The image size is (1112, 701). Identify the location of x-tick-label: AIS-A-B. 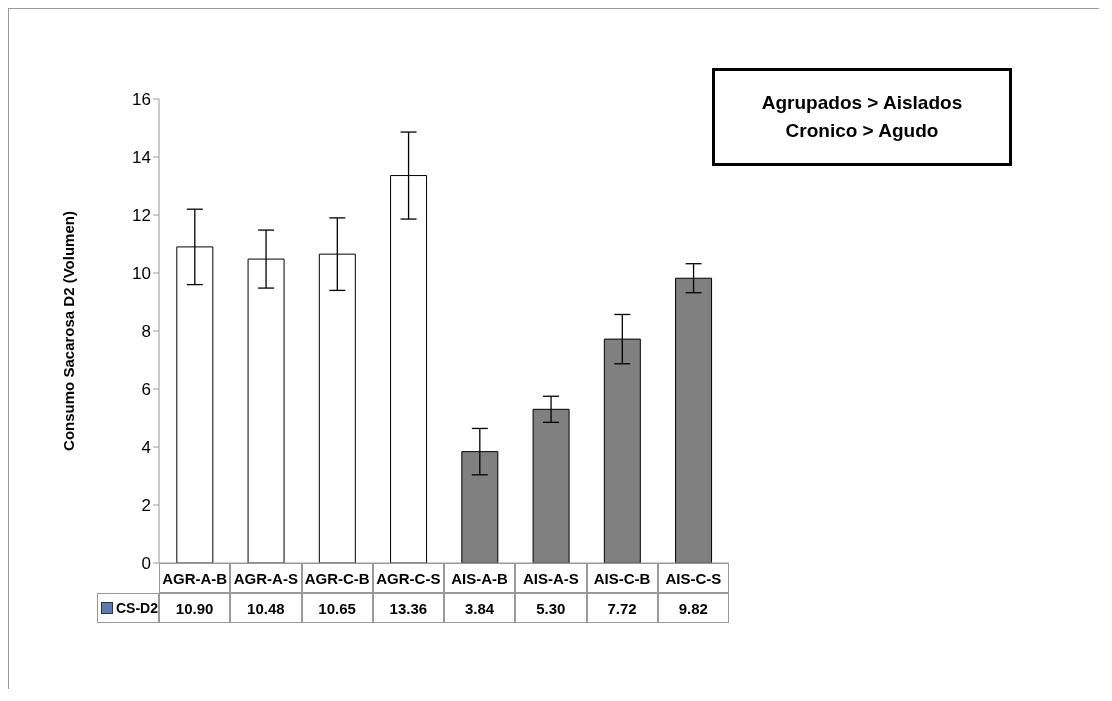
(480, 578).